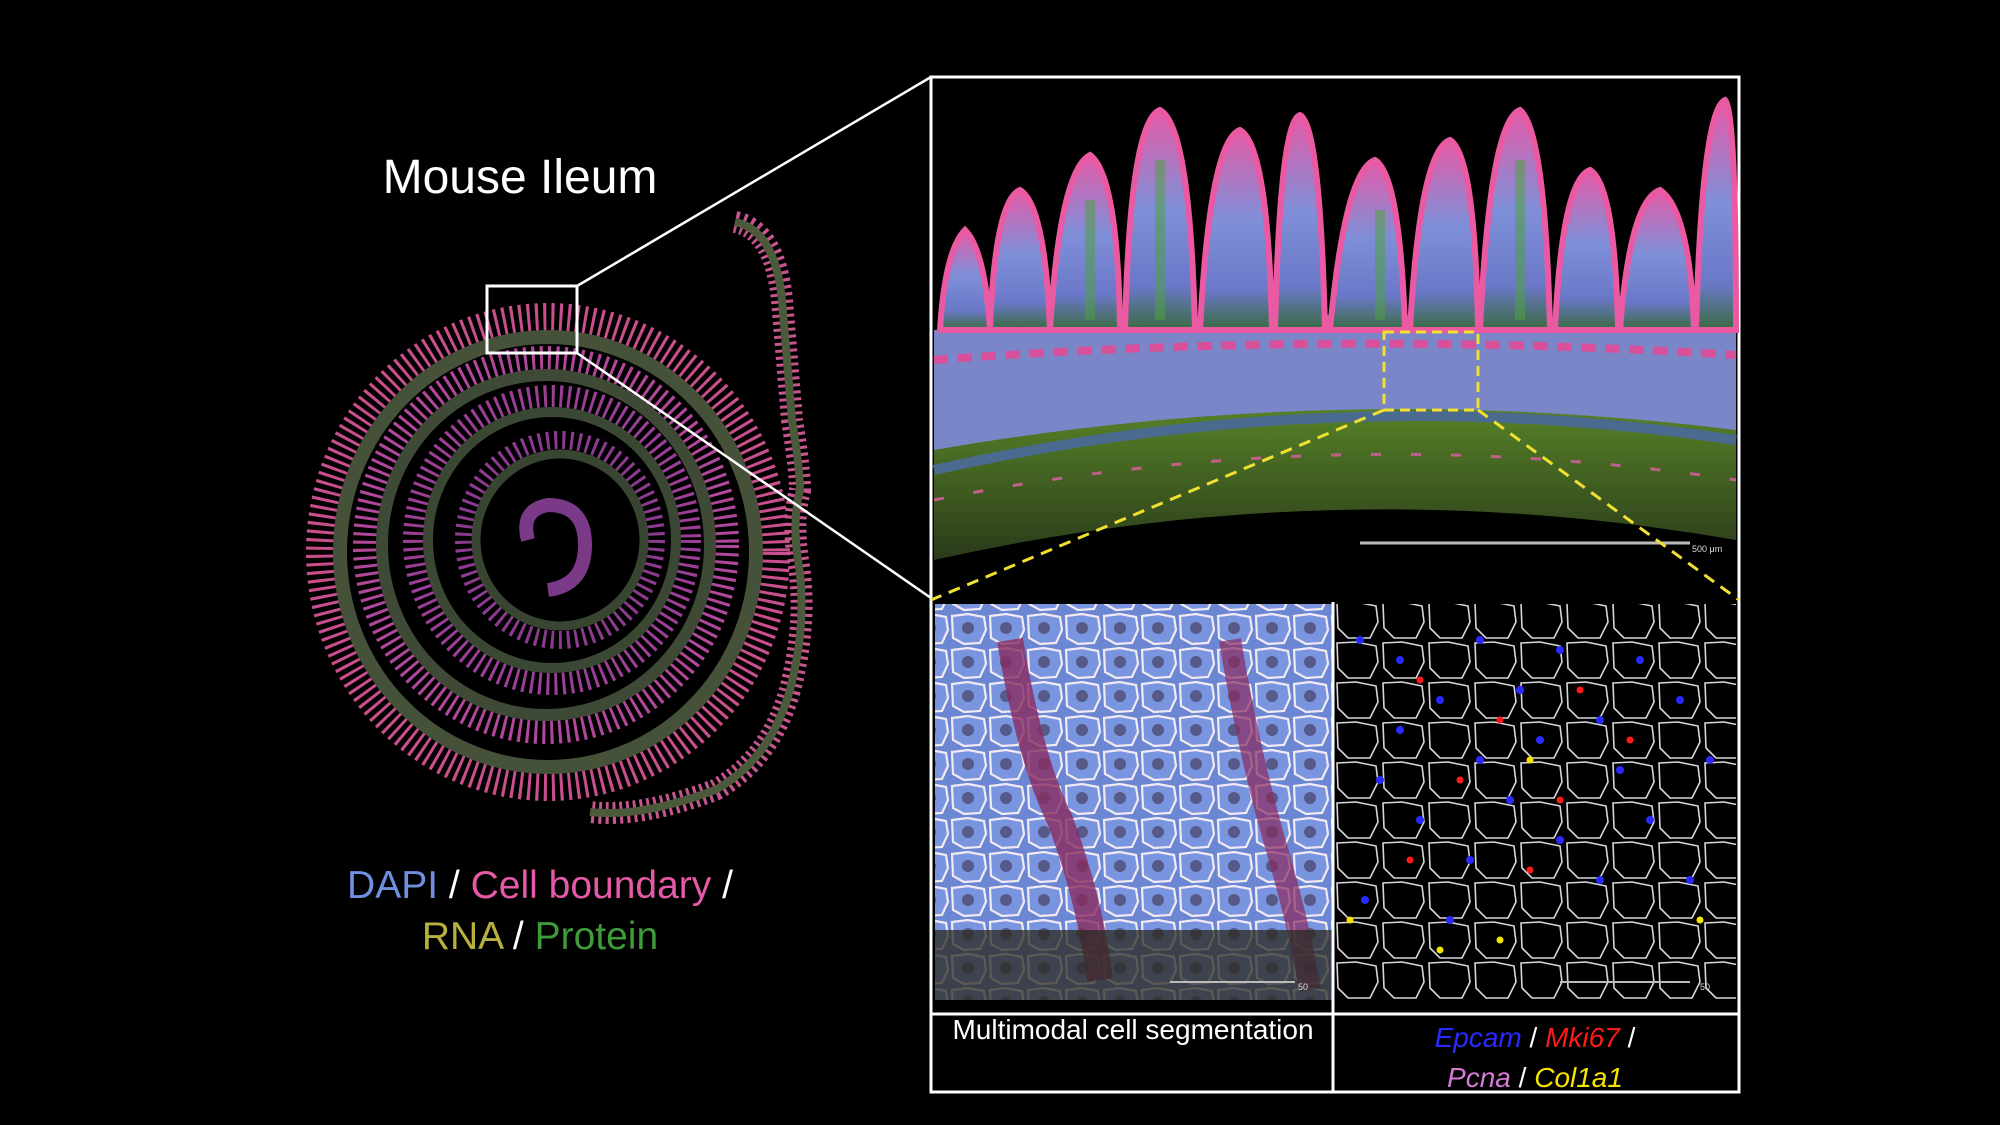 The height and width of the screenshot is (1125, 2000). Describe the element at coordinates (462, 936) in the screenshot. I see `legend-rna: RNA` at that location.